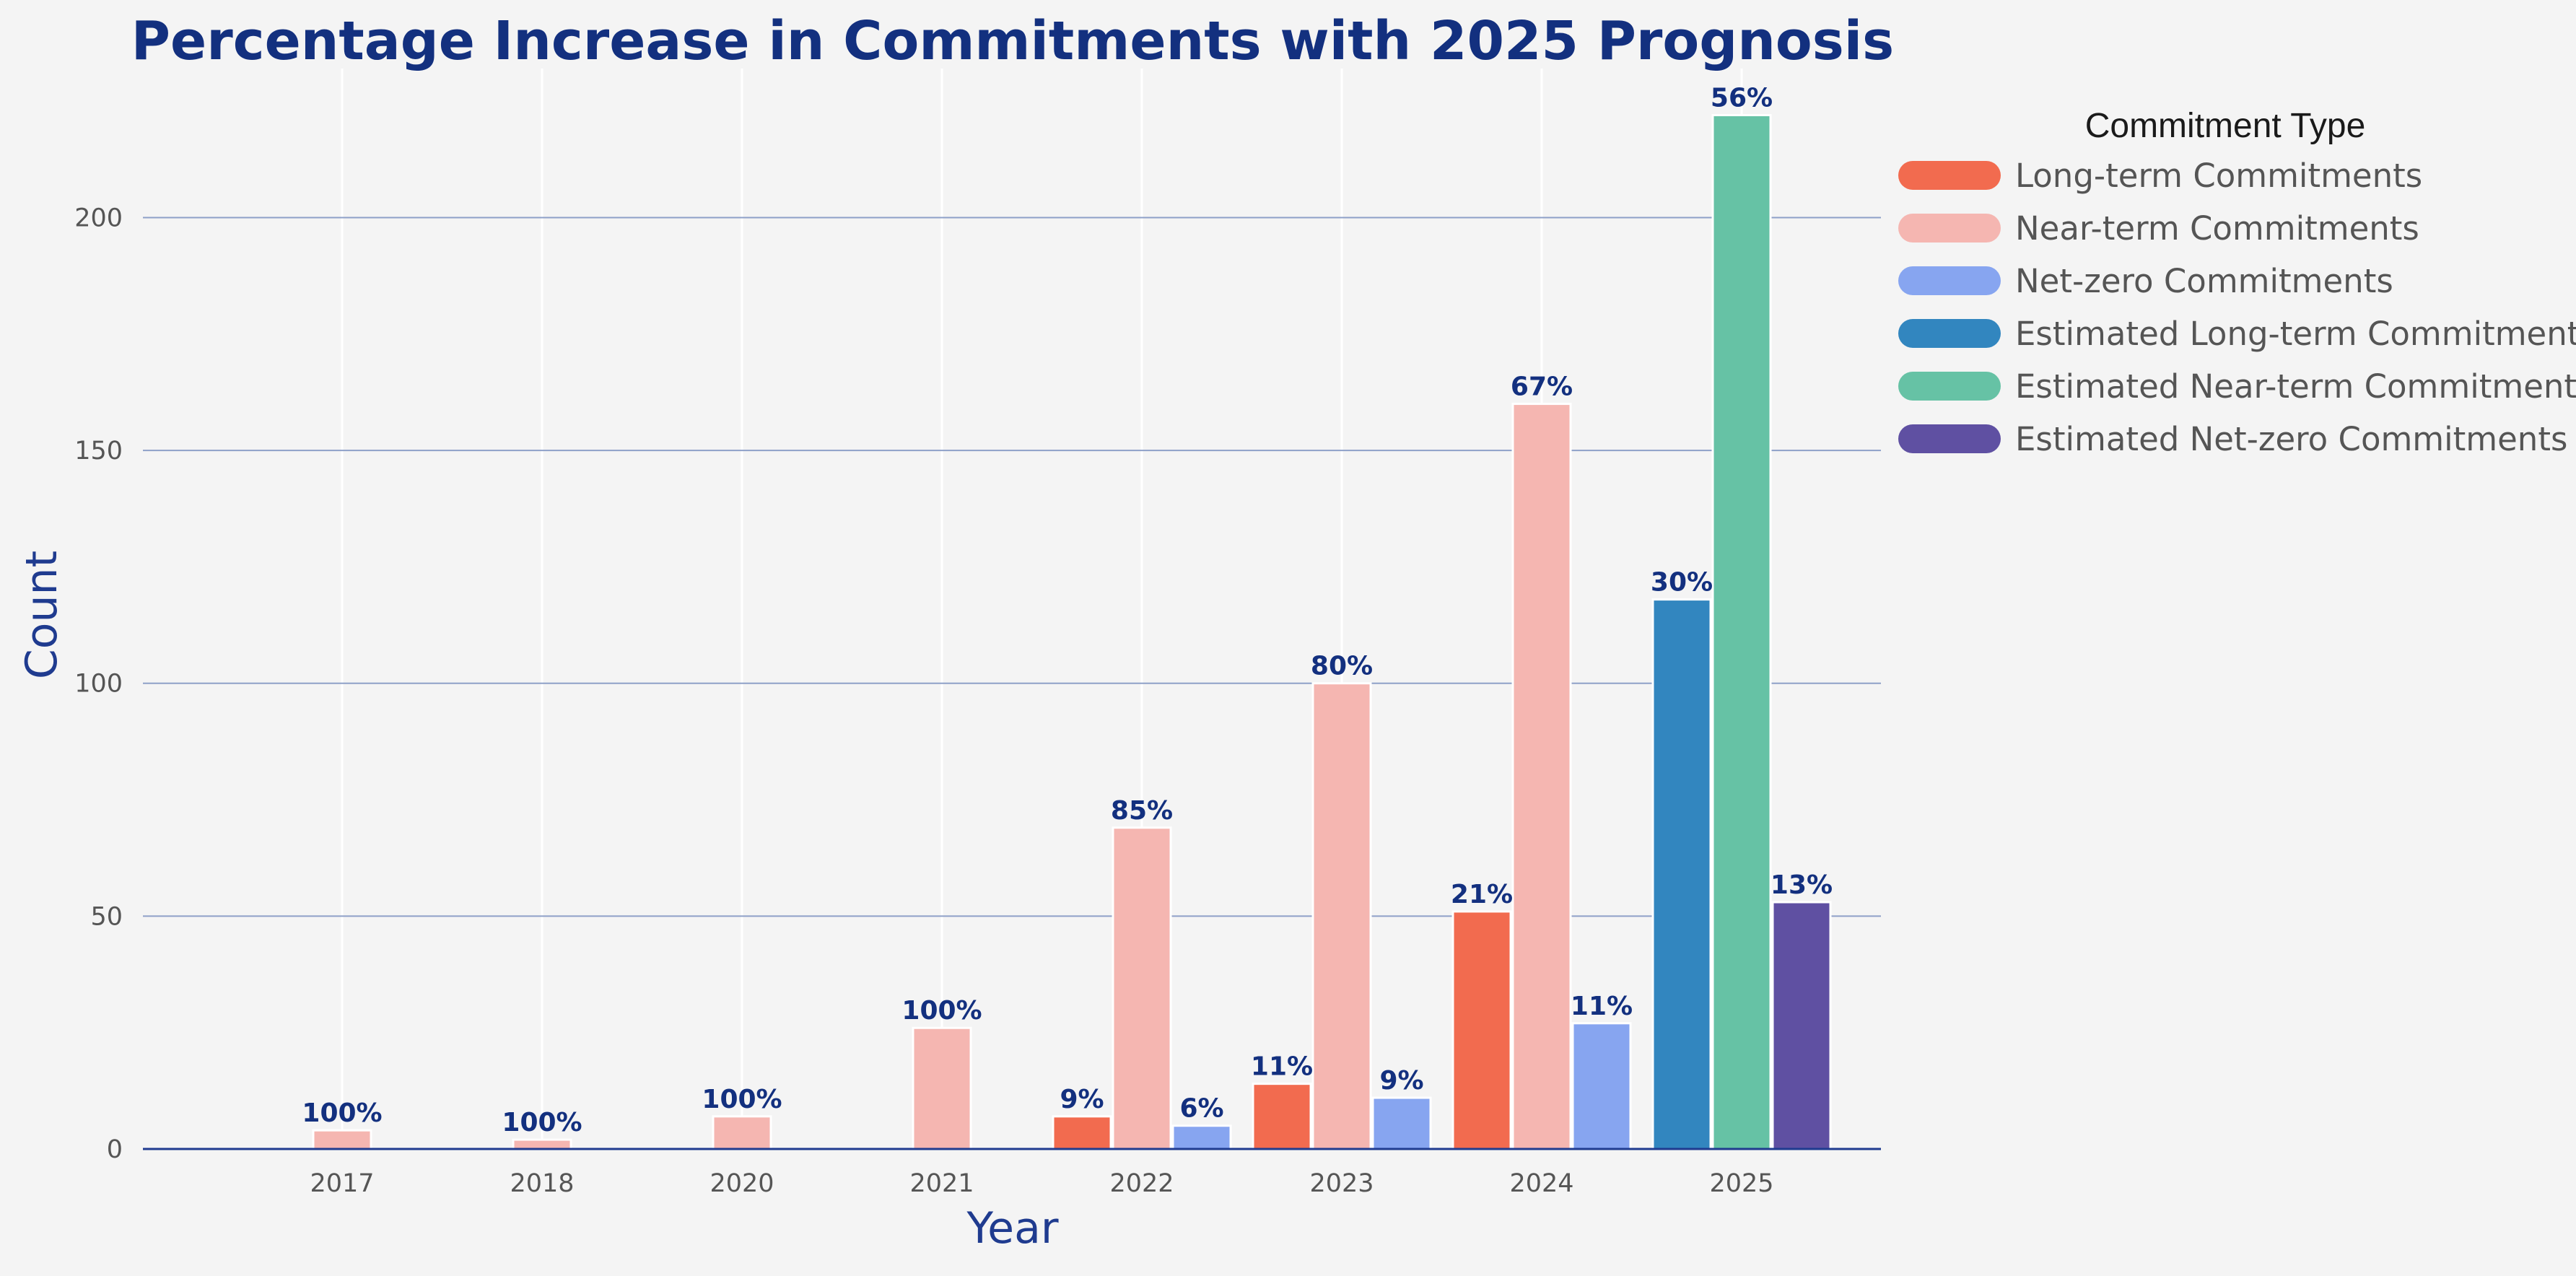 This screenshot has width=2576, height=1276. What do you see at coordinates (2295, 334) in the screenshot?
I see `legend-label: Estimated Long-term Commitments` at bounding box center [2295, 334].